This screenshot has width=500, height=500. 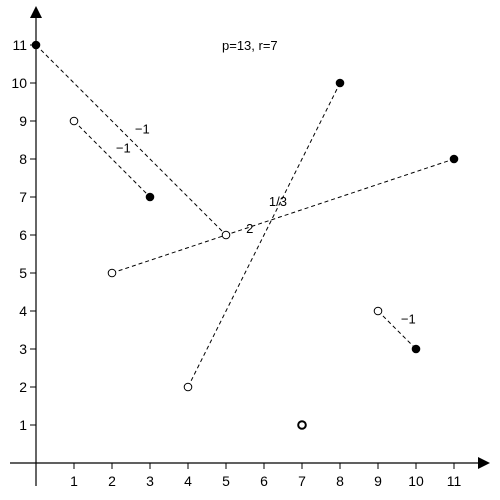 What do you see at coordinates (23, 121) in the screenshot?
I see `y-tick-label: 9` at bounding box center [23, 121].